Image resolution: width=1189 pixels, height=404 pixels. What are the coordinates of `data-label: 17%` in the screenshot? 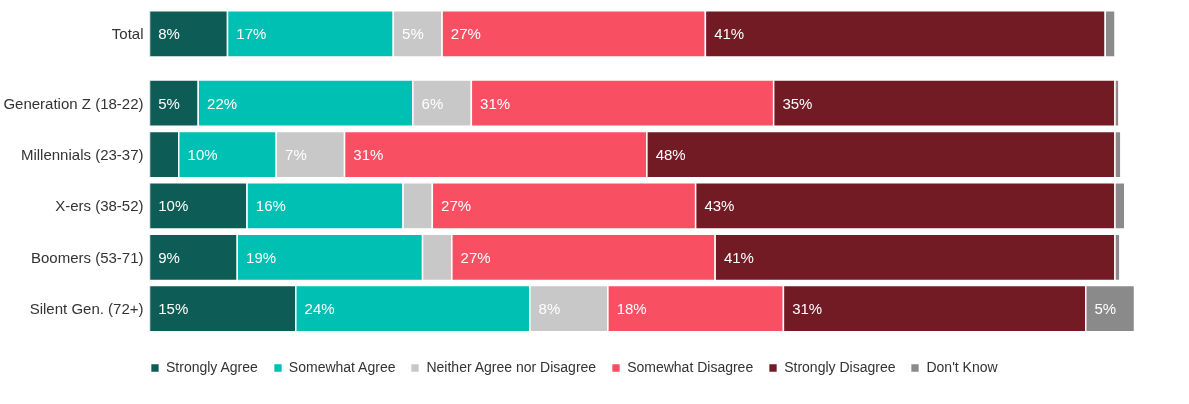 It's located at (251, 34).